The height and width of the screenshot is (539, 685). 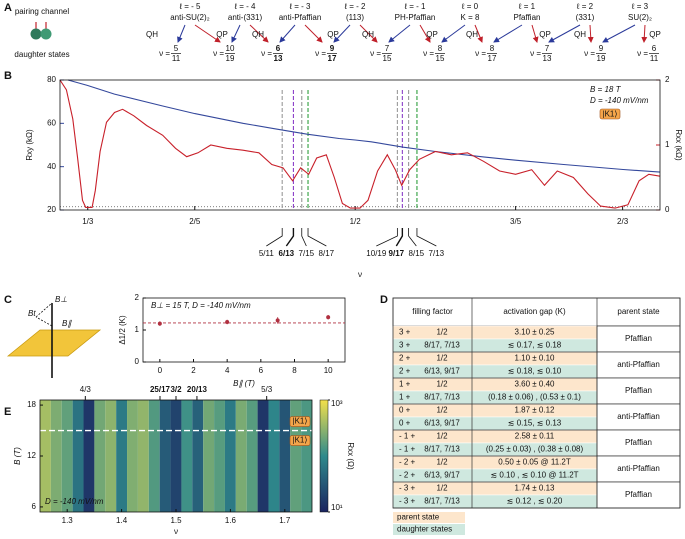 What do you see at coordinates (324, 456) in the screenshot?
I see `colorbar` at bounding box center [324, 456].